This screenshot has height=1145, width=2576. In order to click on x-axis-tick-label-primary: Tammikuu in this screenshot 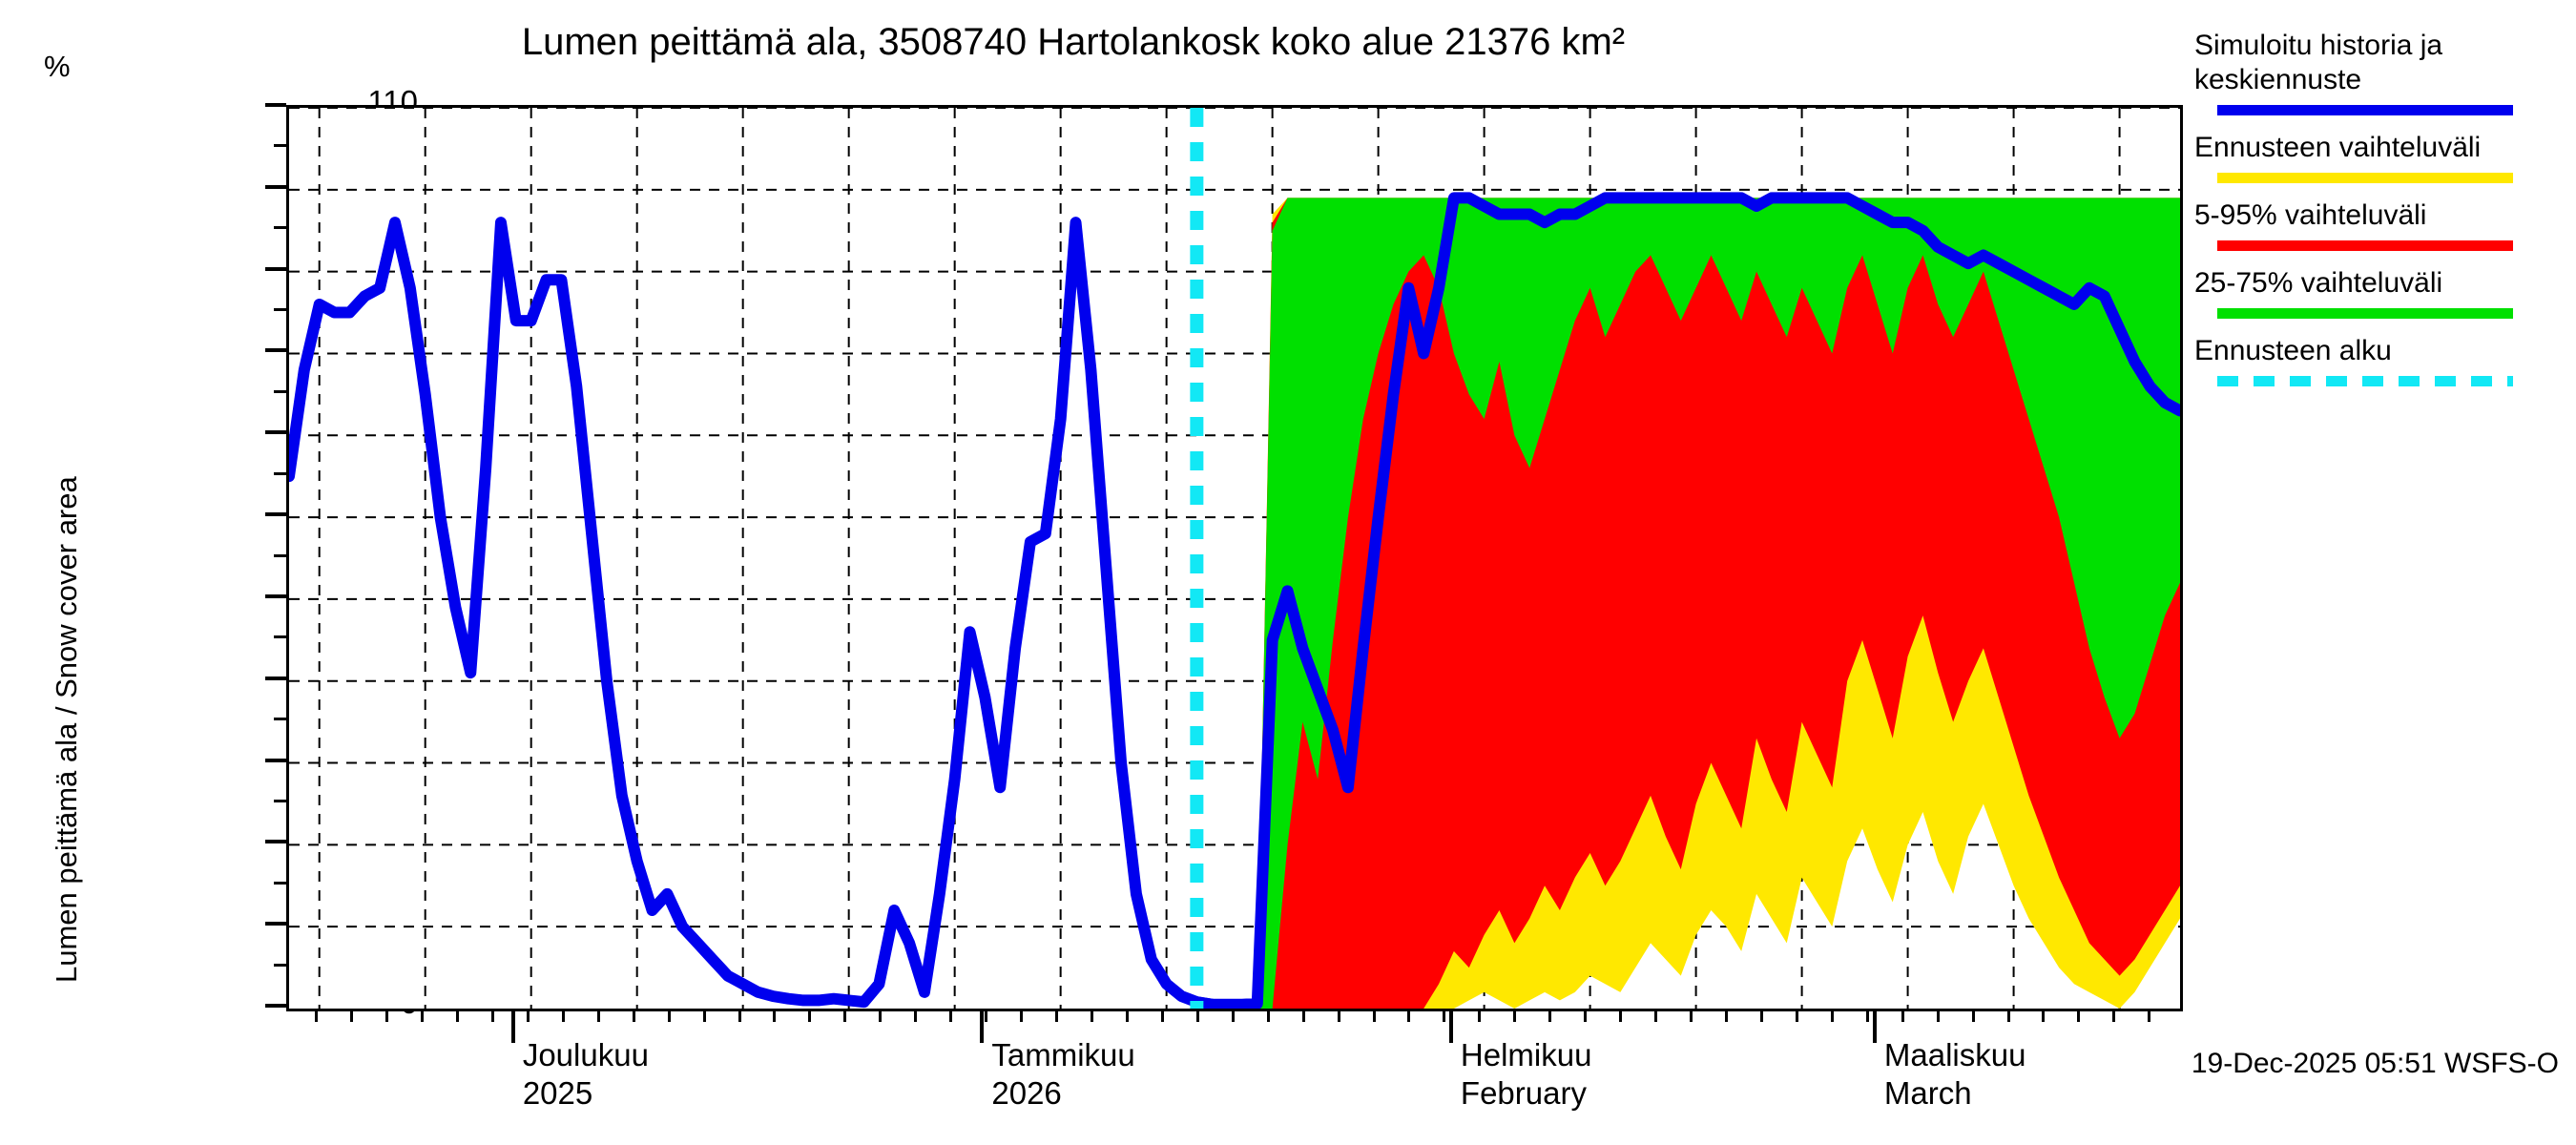, I will do `click(1063, 1055)`.